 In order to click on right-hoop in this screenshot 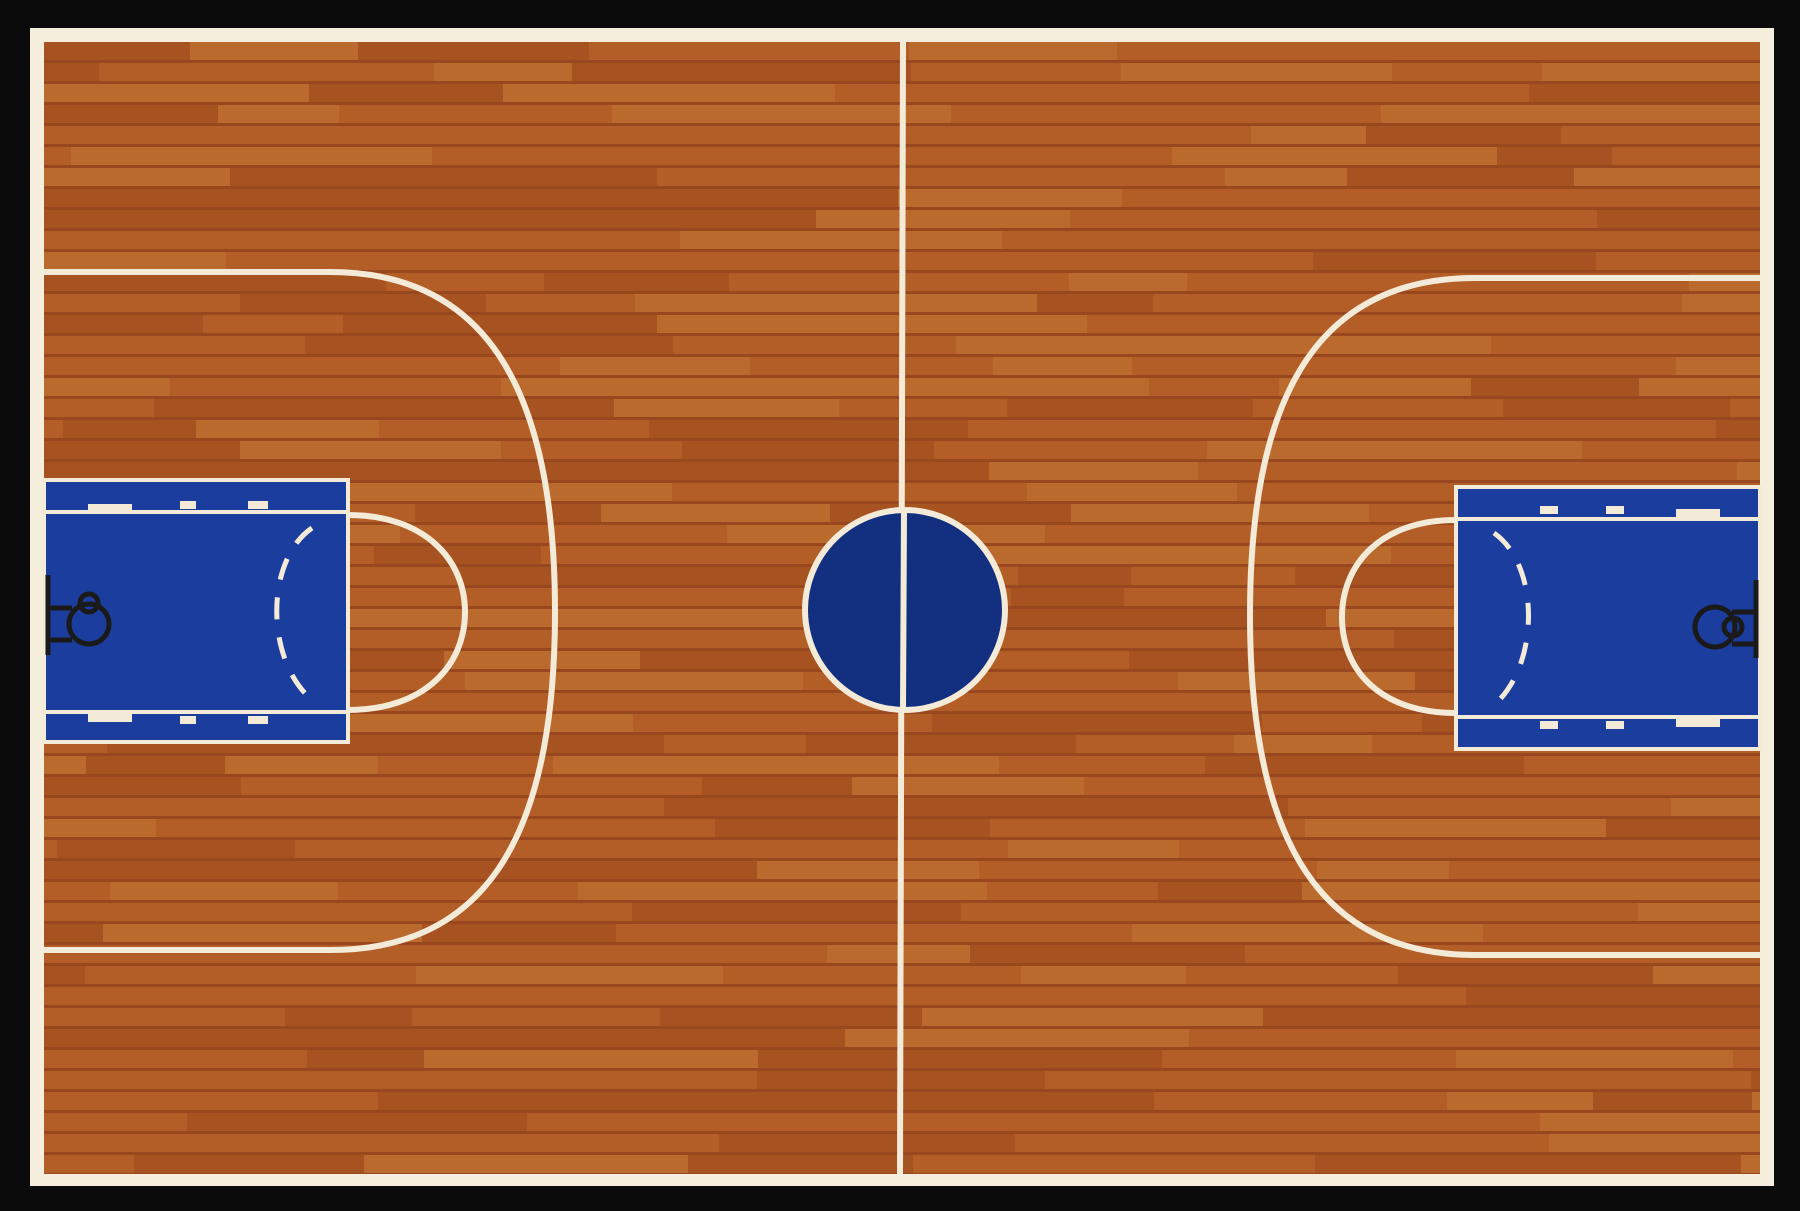, I will do `click(1725, 619)`.